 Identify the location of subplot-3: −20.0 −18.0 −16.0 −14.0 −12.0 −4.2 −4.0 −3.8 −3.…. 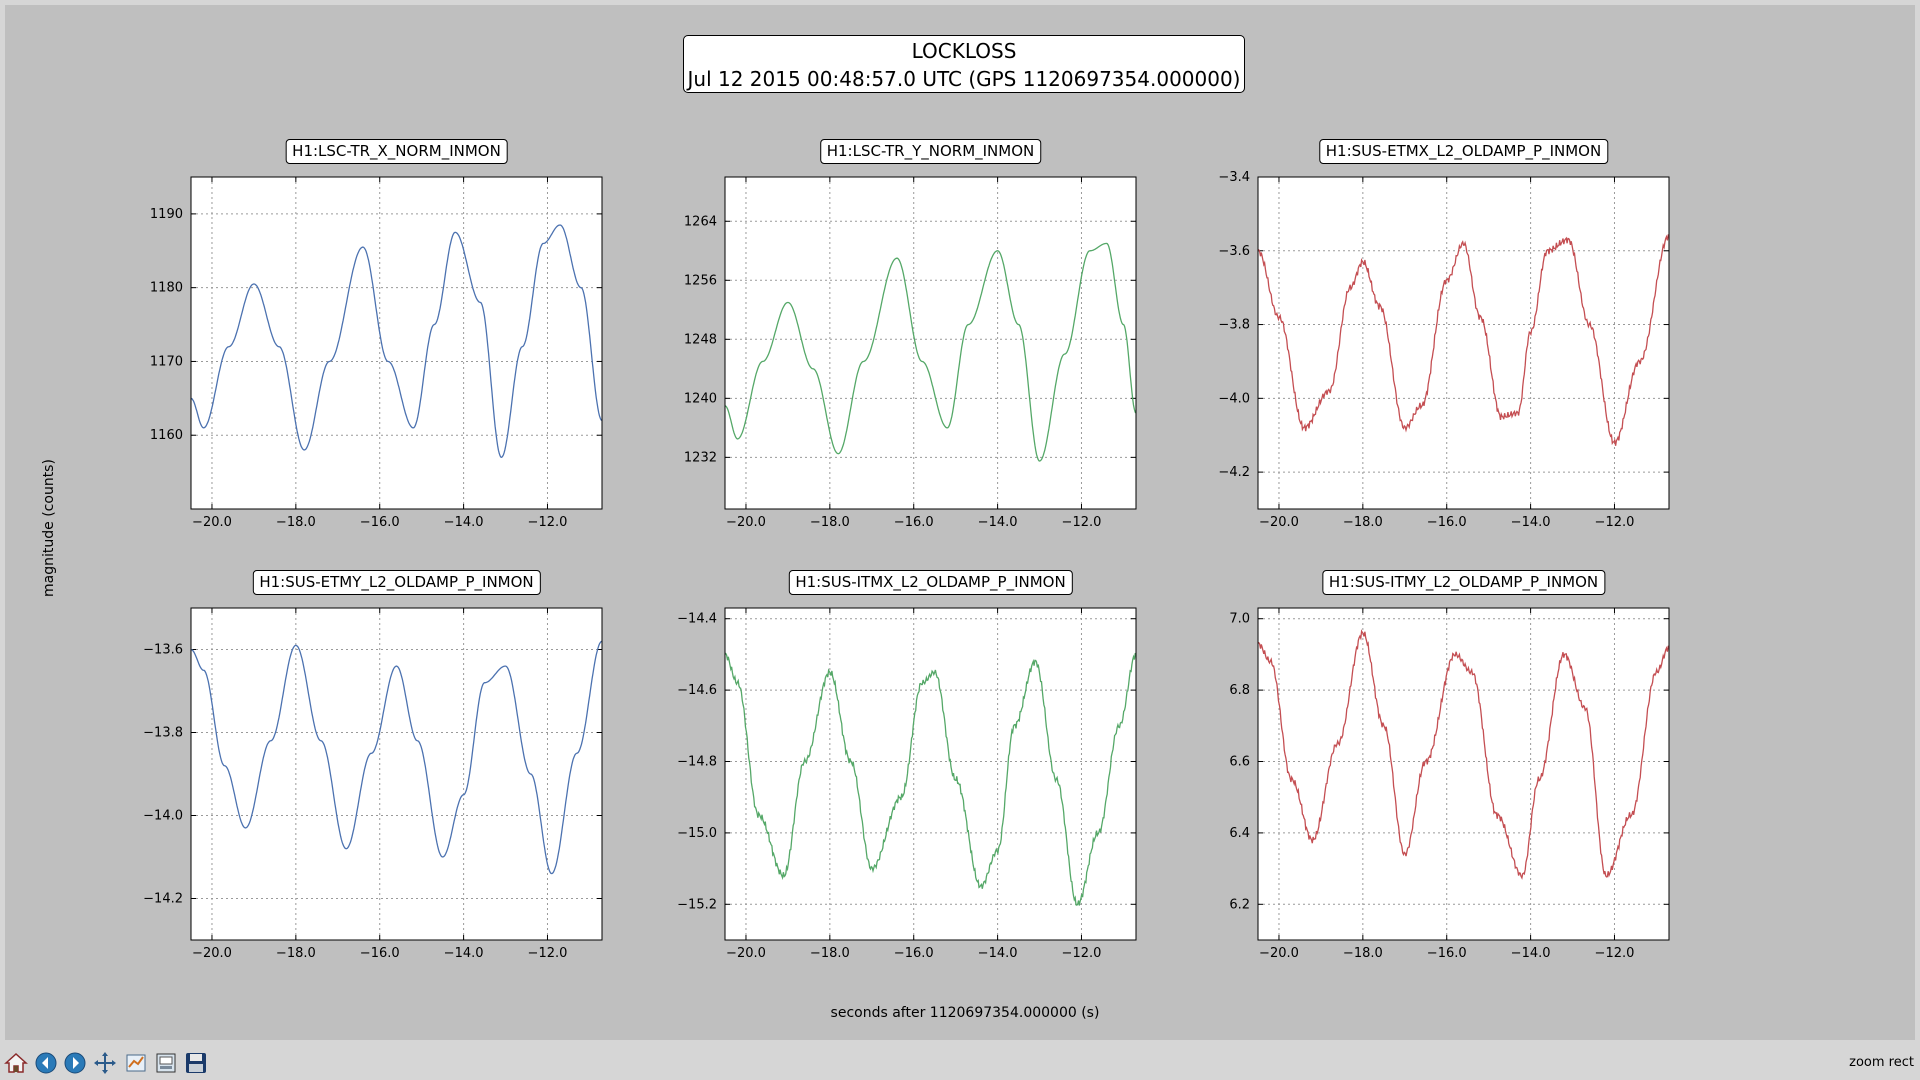
(1444, 350).